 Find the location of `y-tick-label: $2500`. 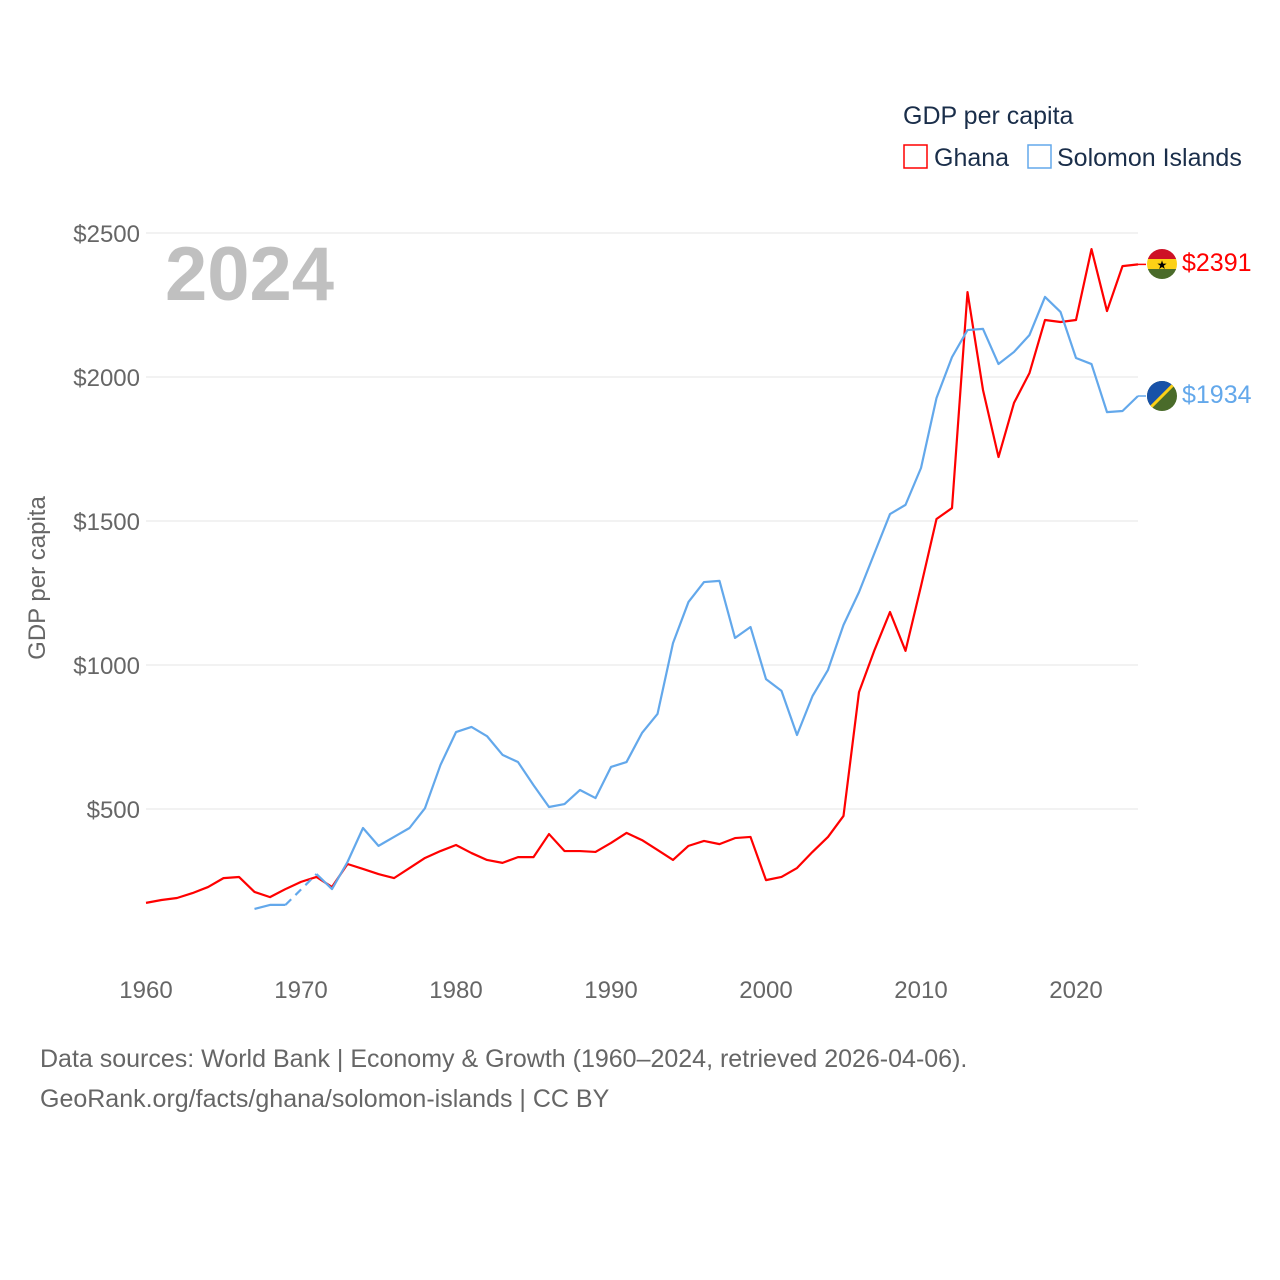

y-tick-label: $2500 is located at coordinates (106, 234).